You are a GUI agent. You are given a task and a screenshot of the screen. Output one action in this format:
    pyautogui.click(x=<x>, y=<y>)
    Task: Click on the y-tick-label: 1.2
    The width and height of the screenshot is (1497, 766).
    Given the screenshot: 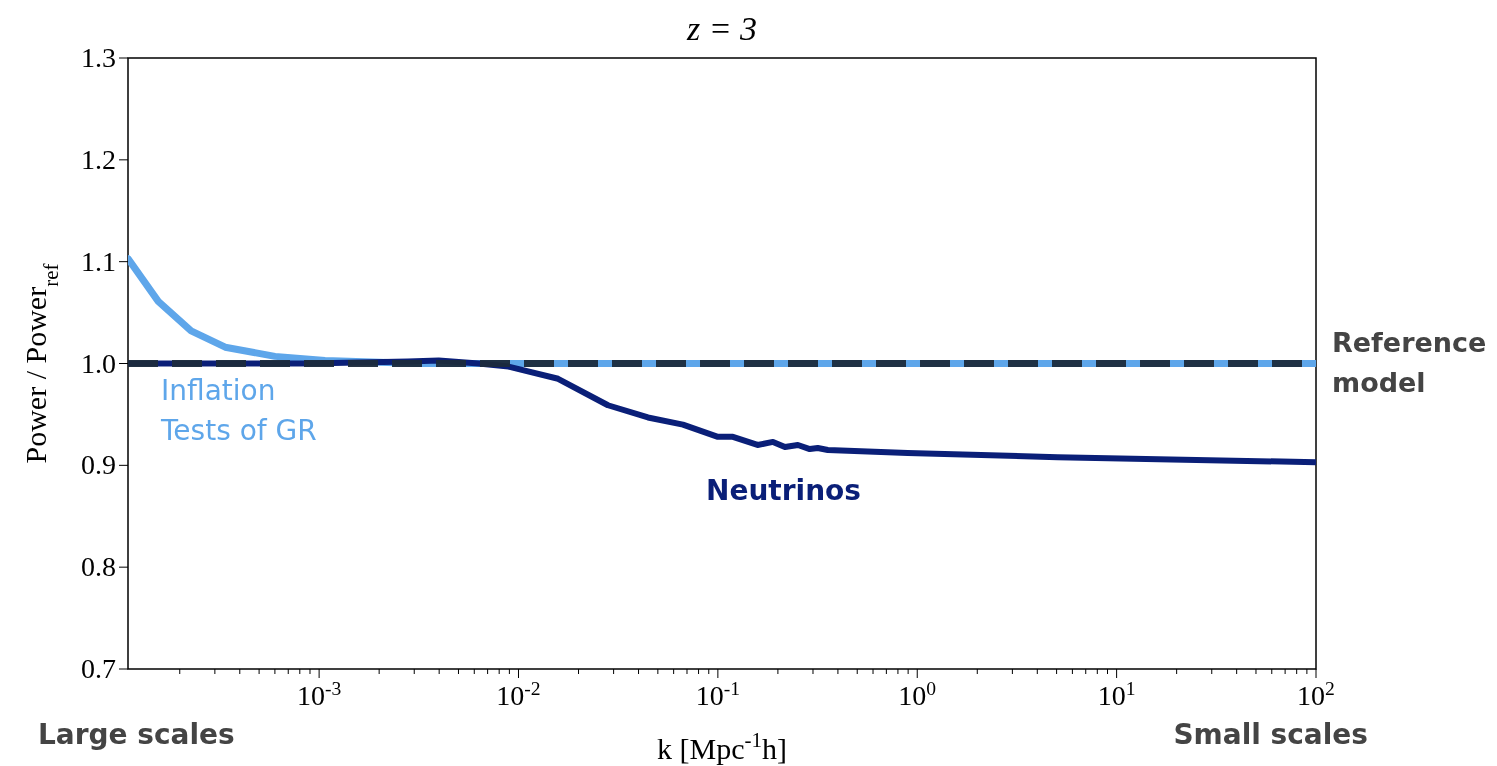 What is the action you would take?
    pyautogui.click(x=98, y=159)
    